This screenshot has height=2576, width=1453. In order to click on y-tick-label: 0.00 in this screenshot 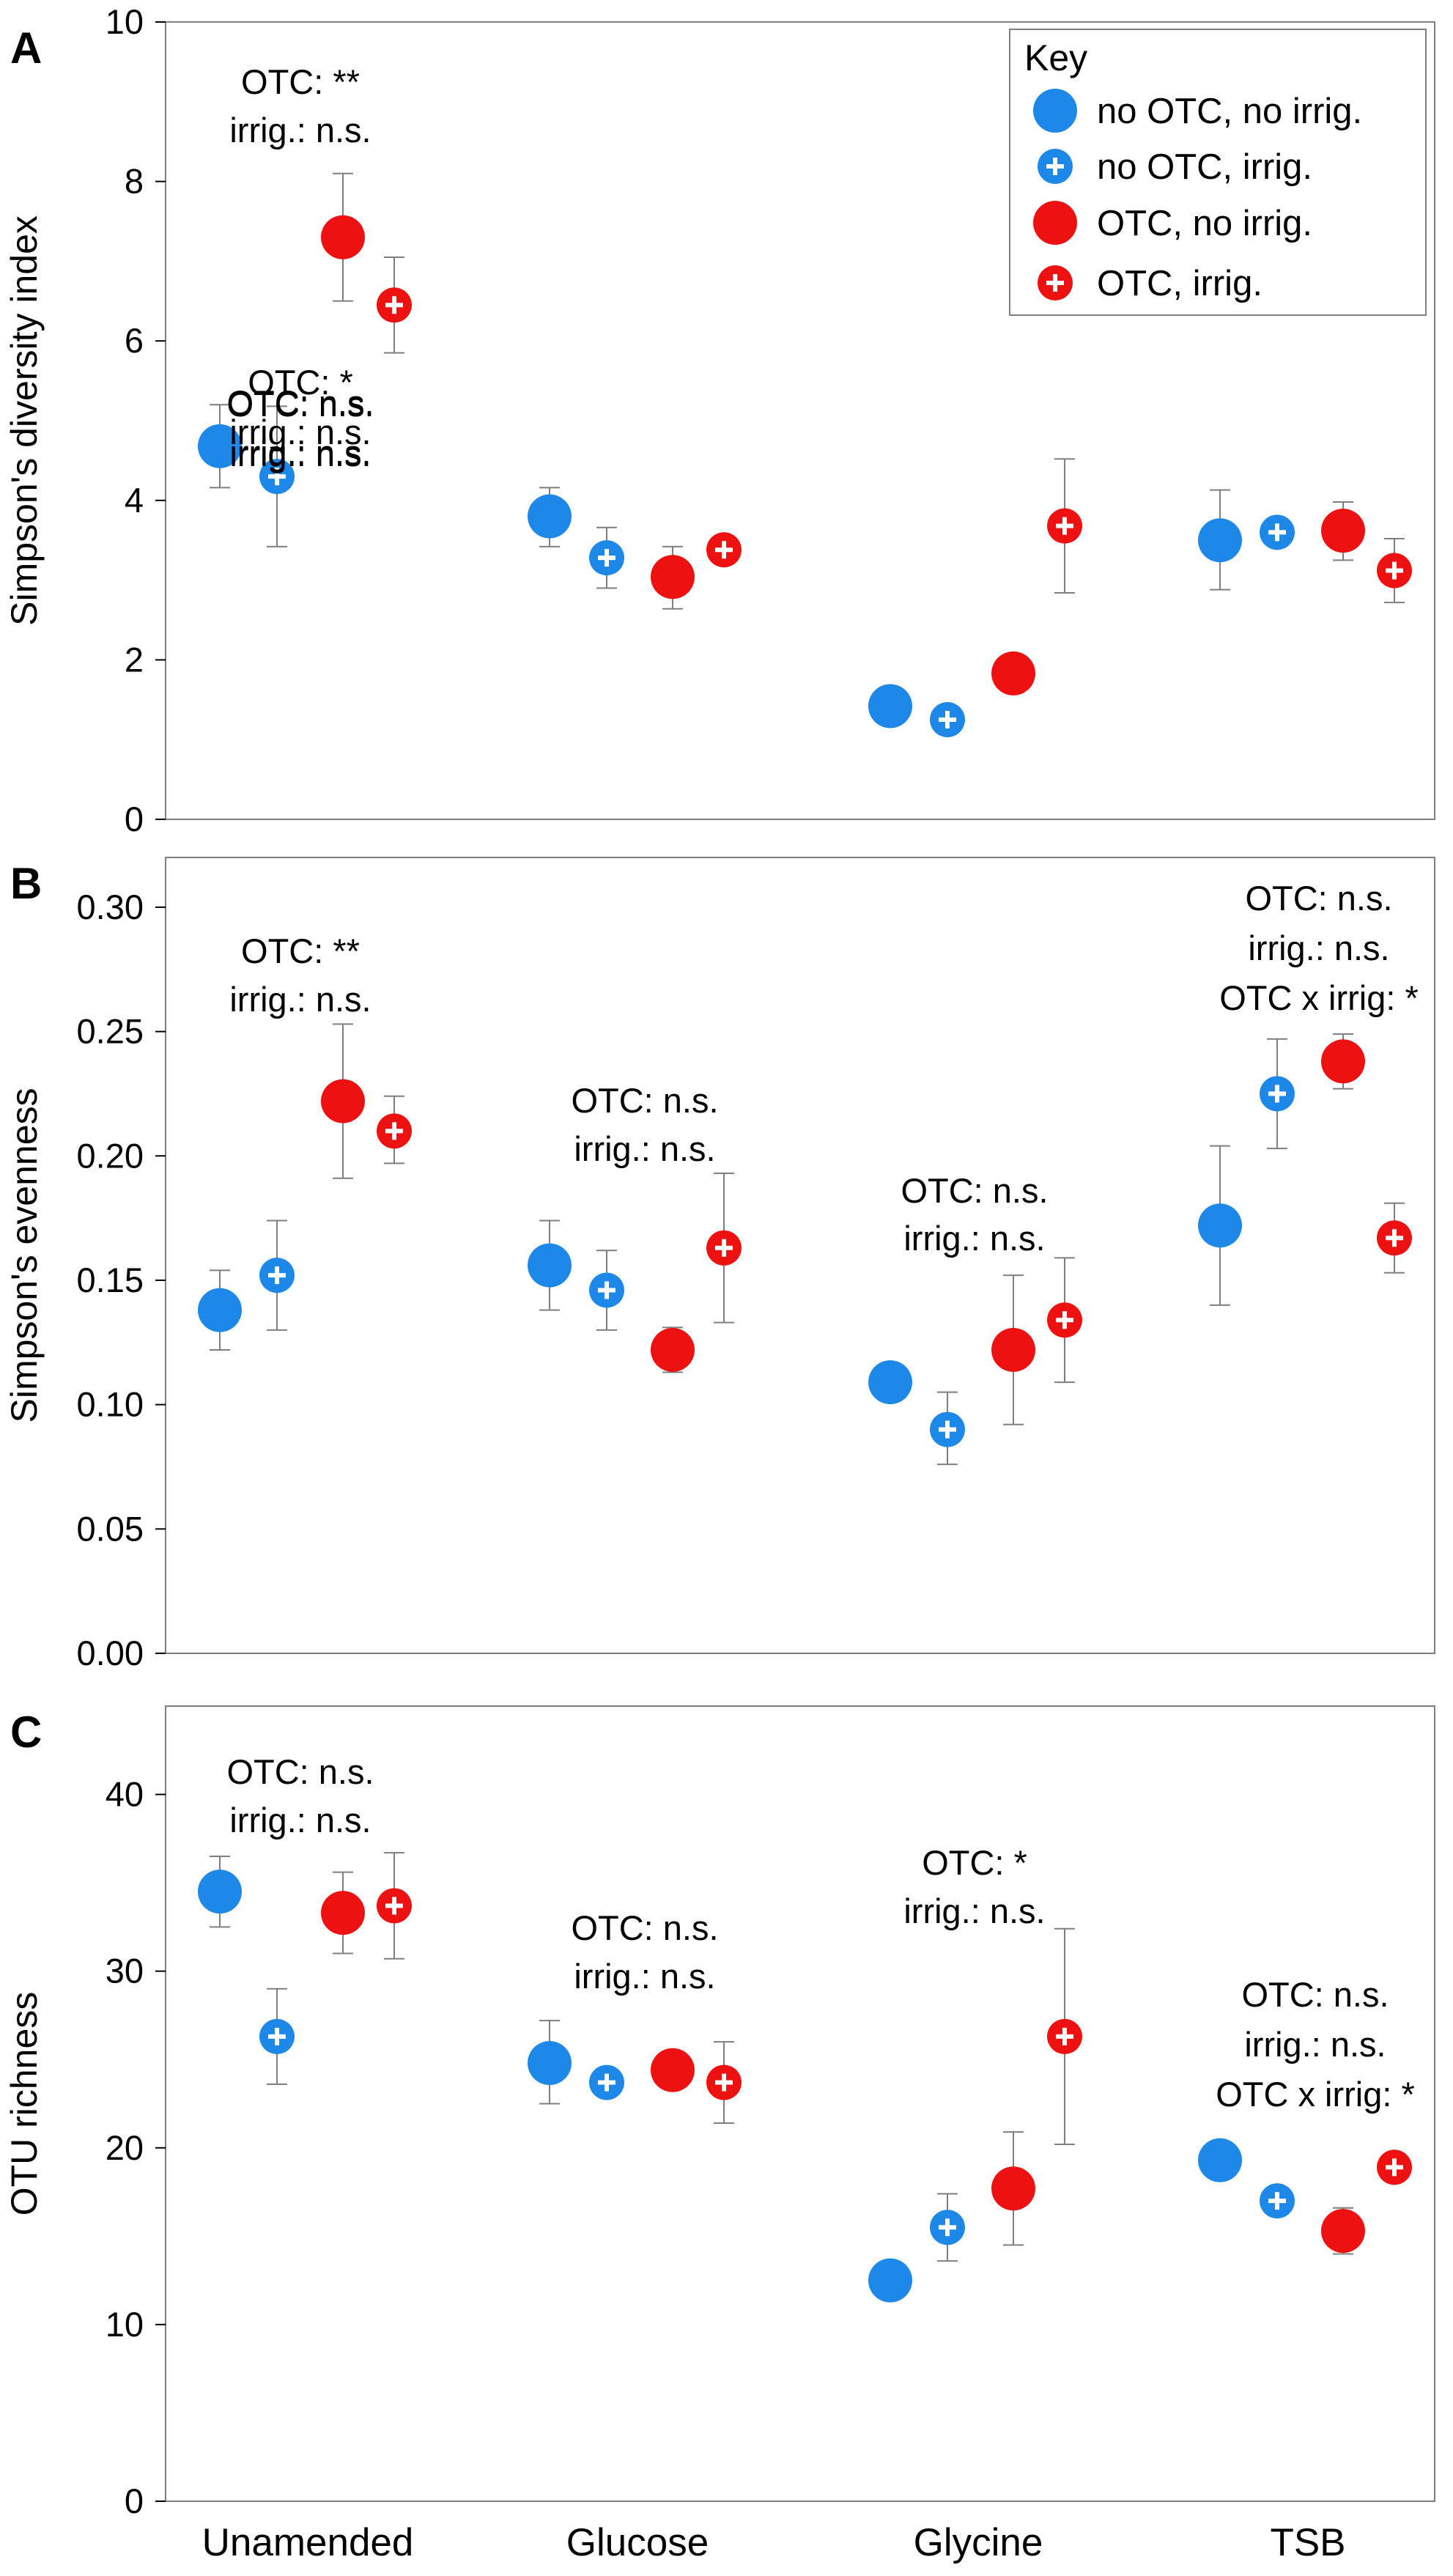, I will do `click(110, 1653)`.